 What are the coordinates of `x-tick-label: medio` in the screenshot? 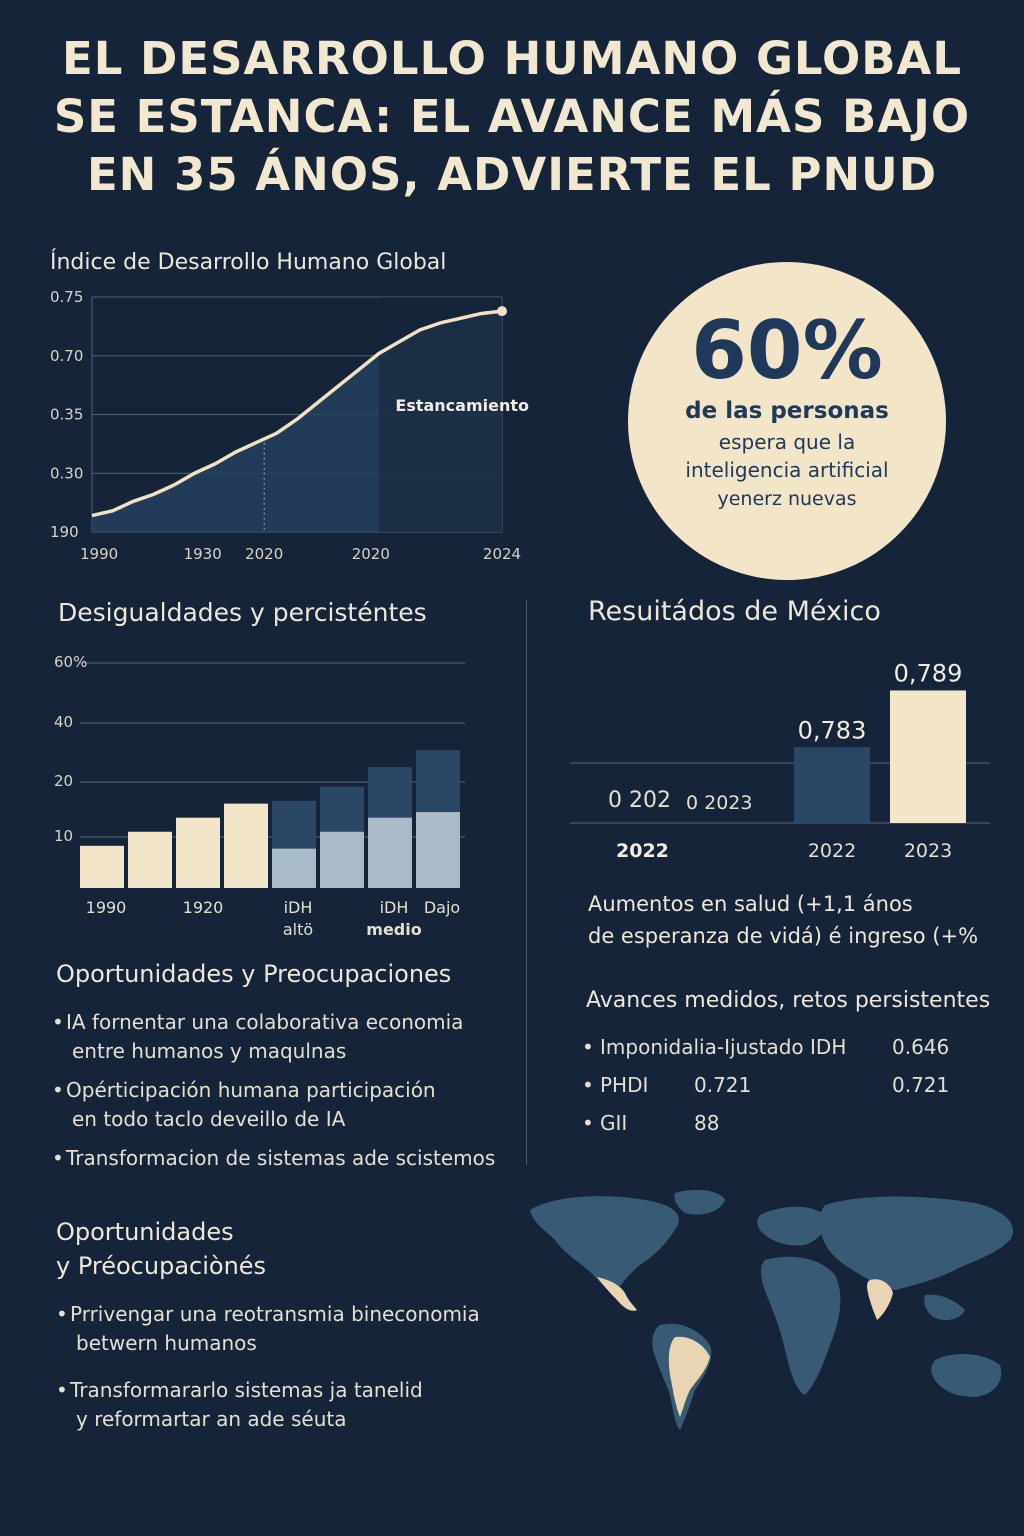 It's located at (393, 929).